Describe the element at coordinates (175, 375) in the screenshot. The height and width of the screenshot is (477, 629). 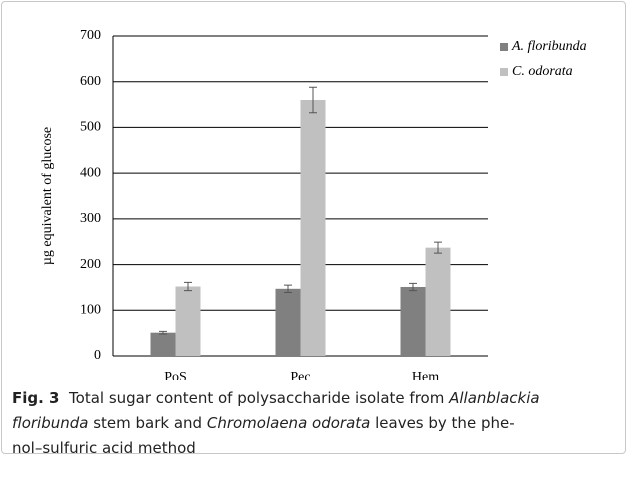
I see `x-tick-label: PoS` at that location.